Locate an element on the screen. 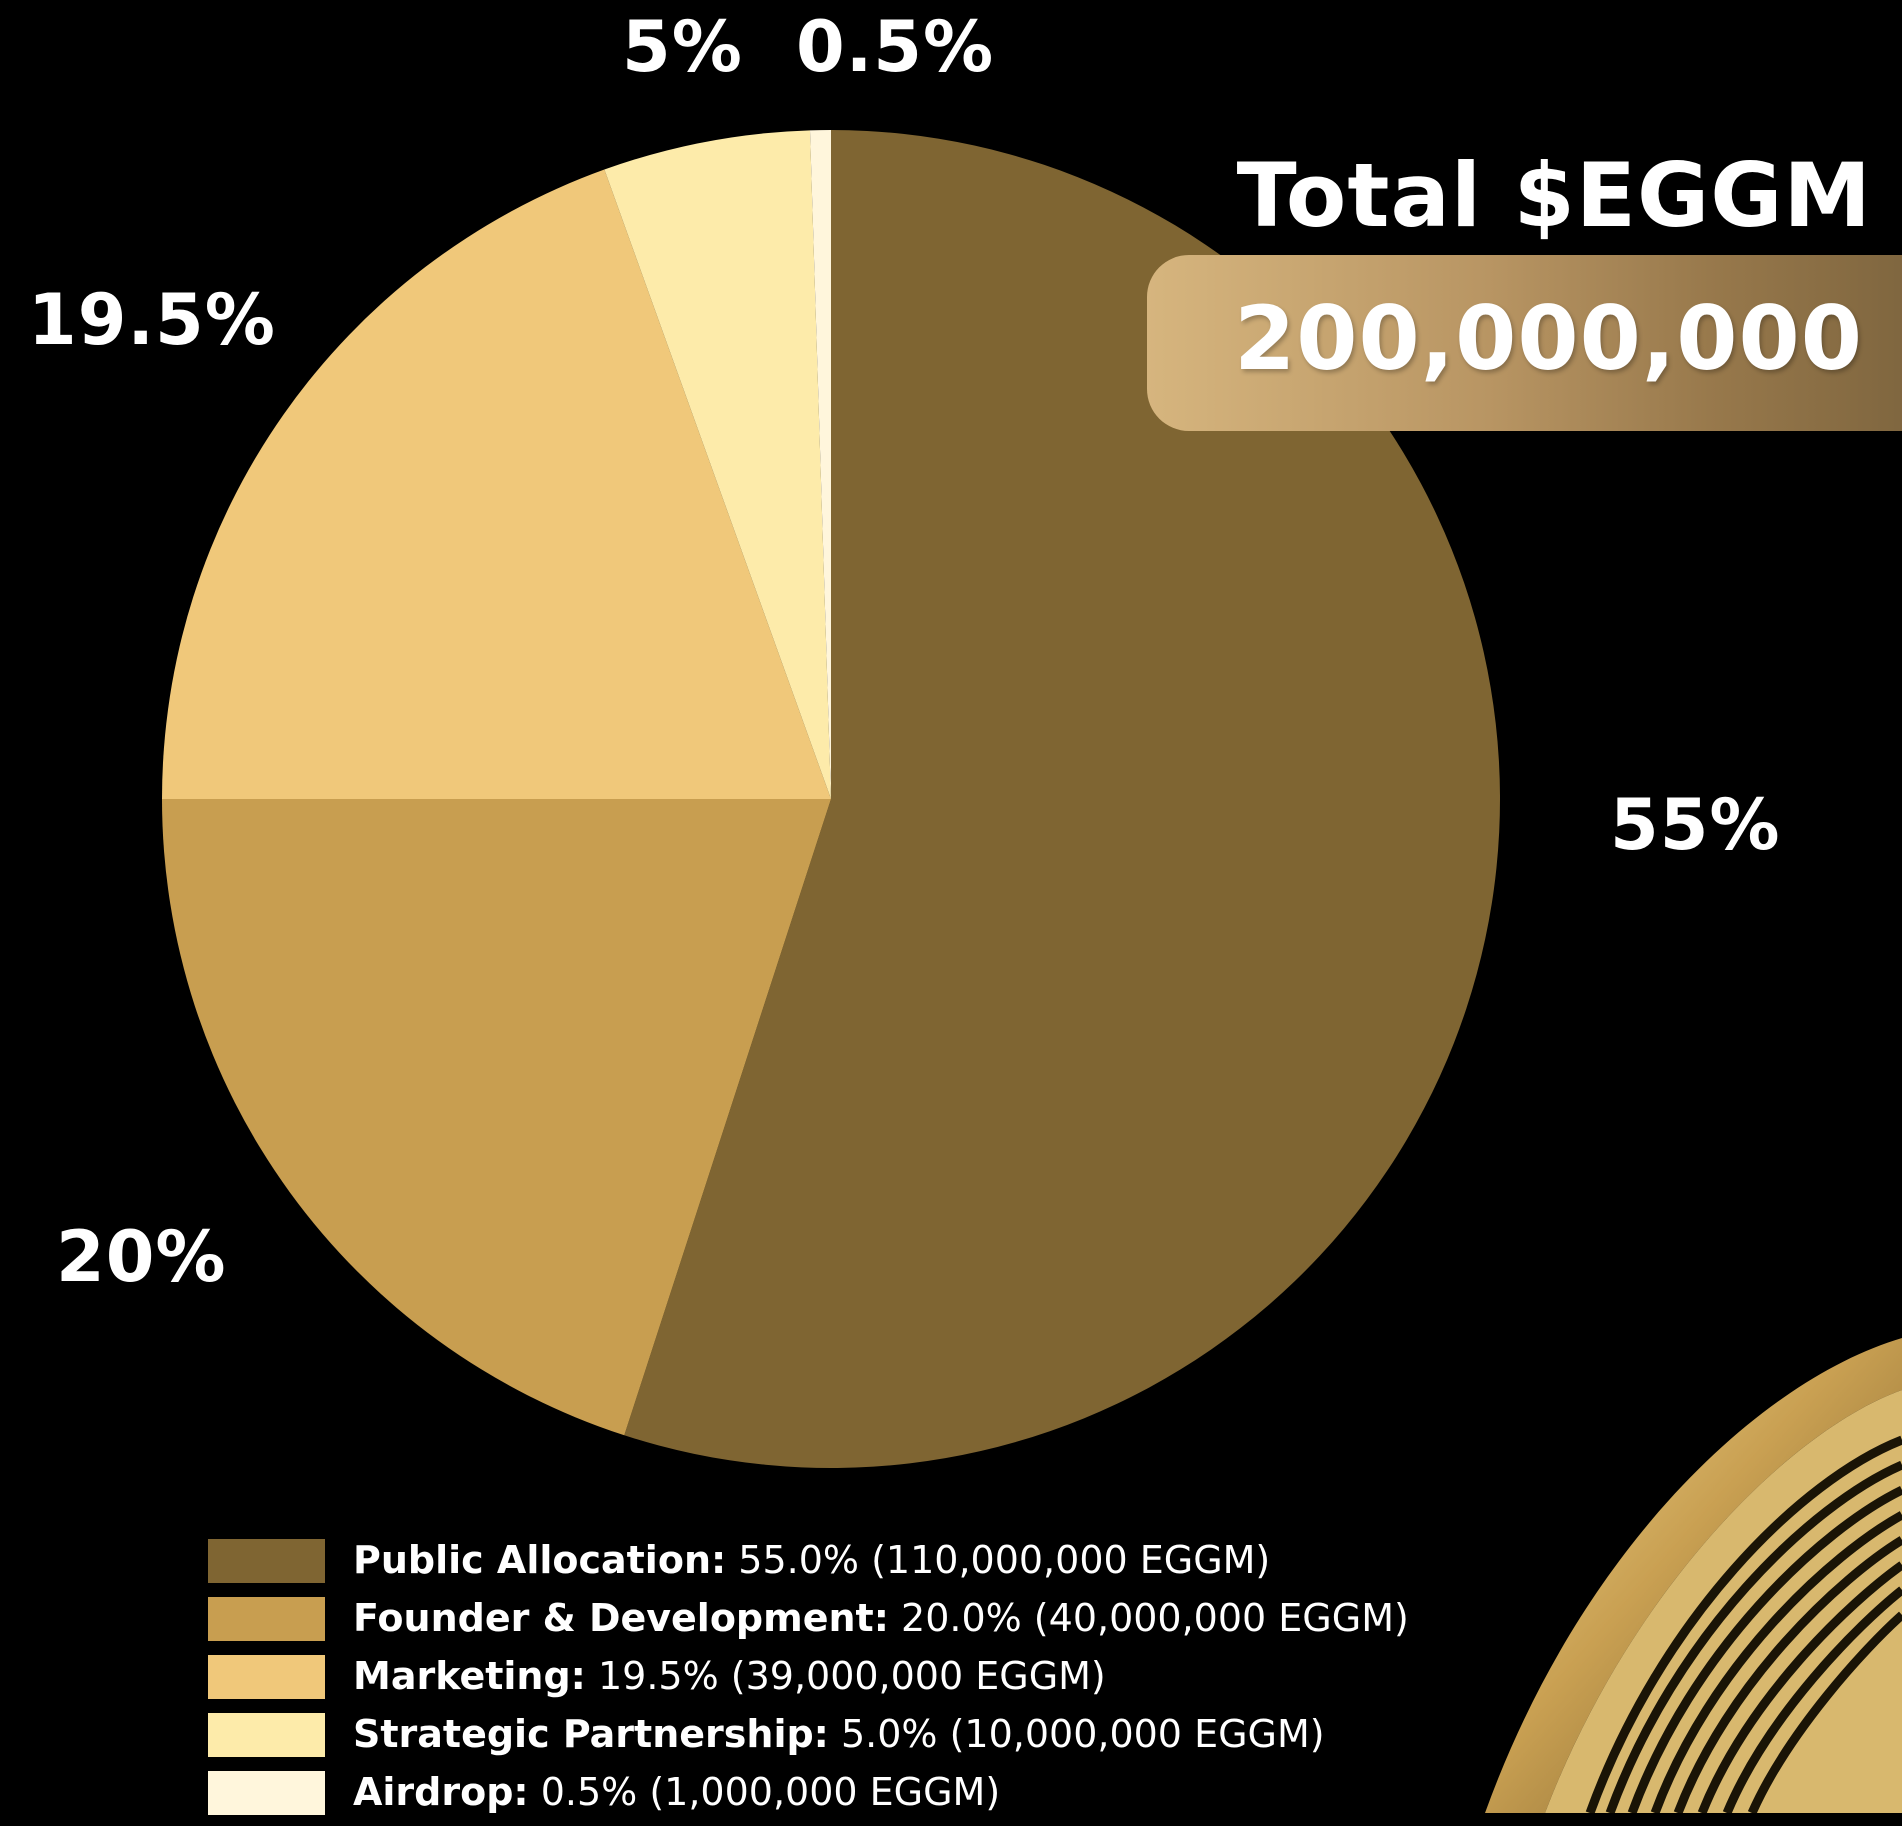 The image size is (1902, 1826). slice-label-public-allocation: 55% is located at coordinates (1695, 825).